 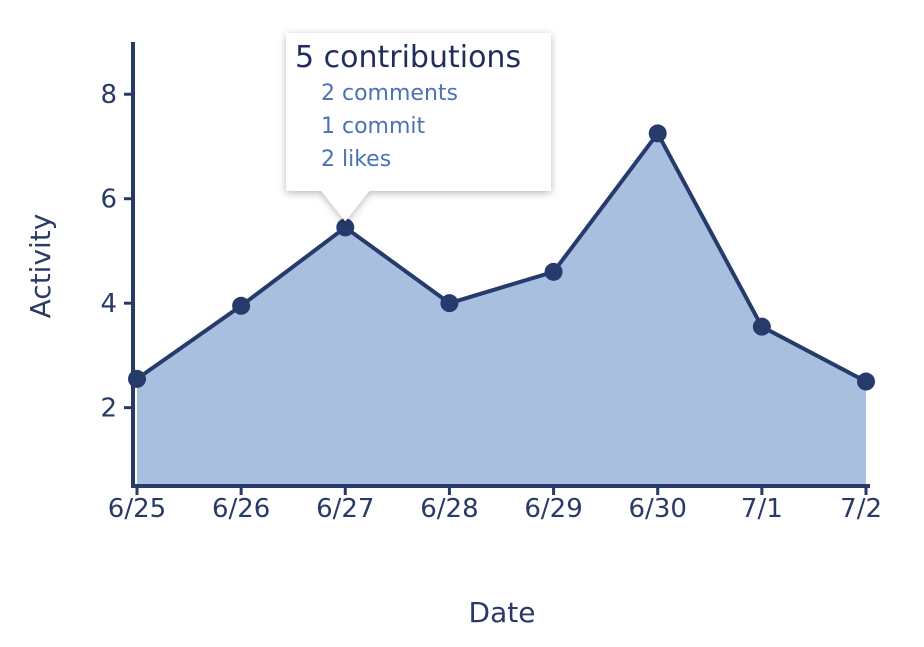 What do you see at coordinates (108, 304) in the screenshot?
I see `y-tick-label: 4` at bounding box center [108, 304].